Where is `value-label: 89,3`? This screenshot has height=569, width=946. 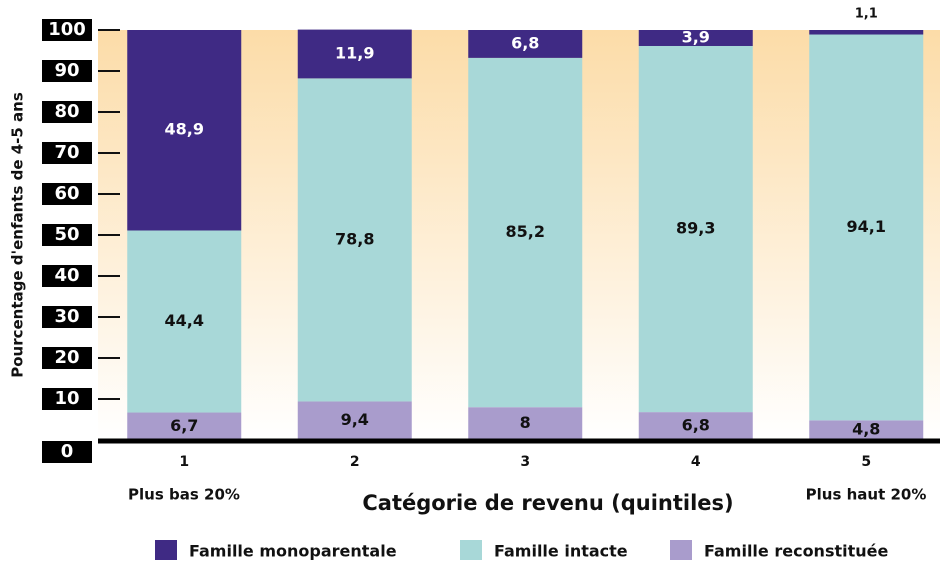 value-label: 89,3 is located at coordinates (695, 228).